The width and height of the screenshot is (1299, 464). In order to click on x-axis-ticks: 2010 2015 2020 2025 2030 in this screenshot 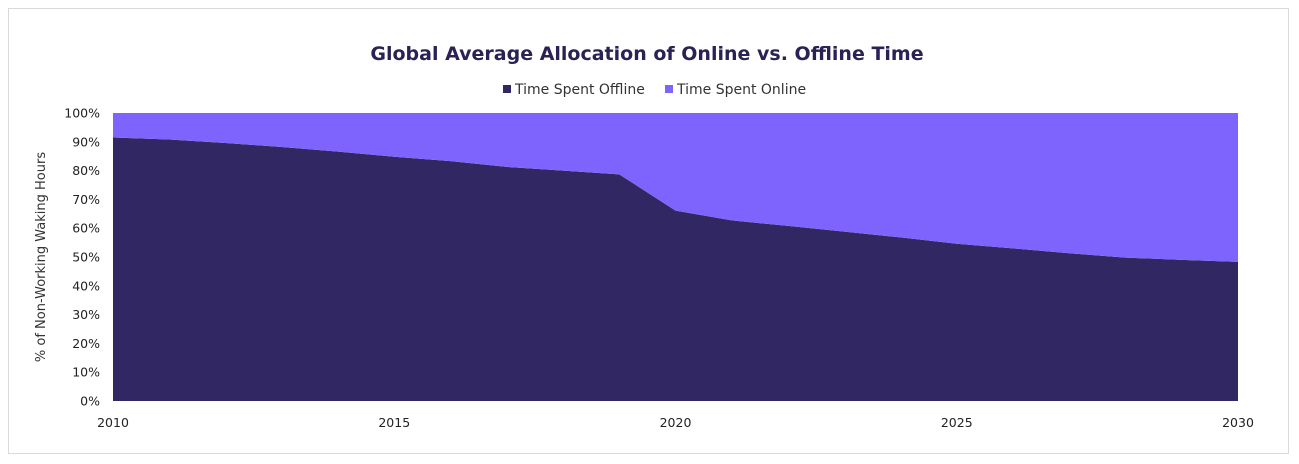, I will do `click(675, 422)`.